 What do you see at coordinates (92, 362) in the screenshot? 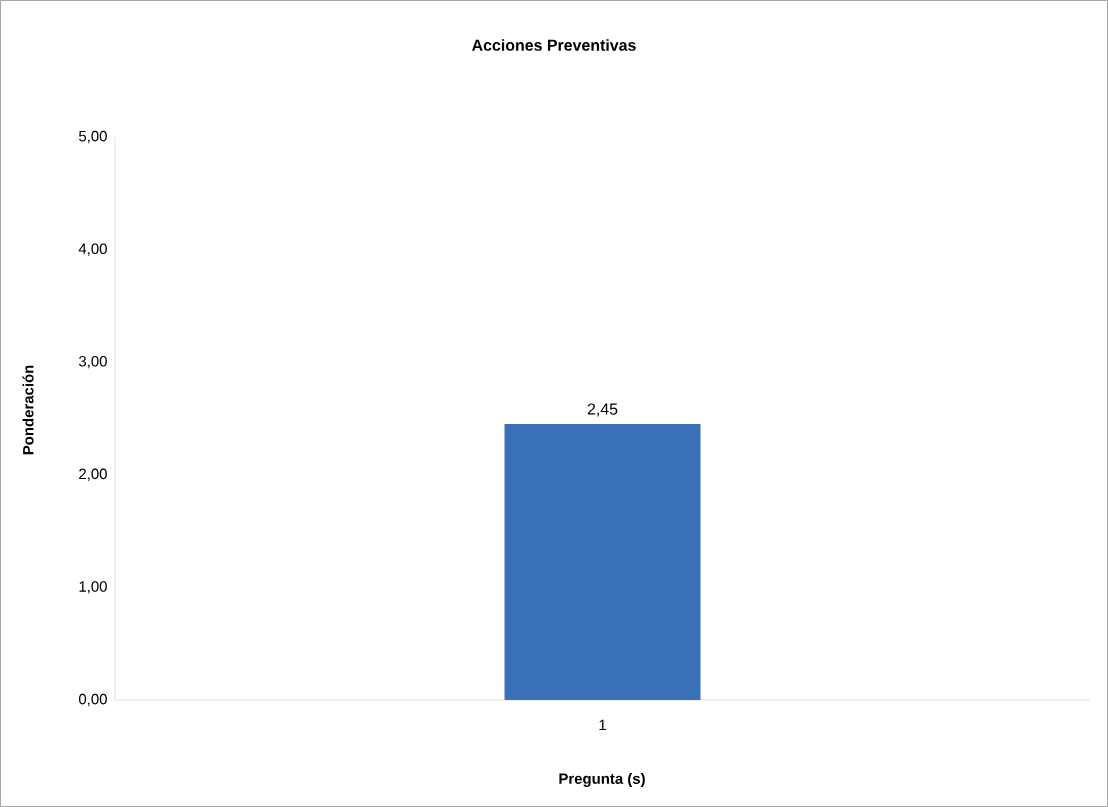
I see `y-tick-label: 3,00` at bounding box center [92, 362].